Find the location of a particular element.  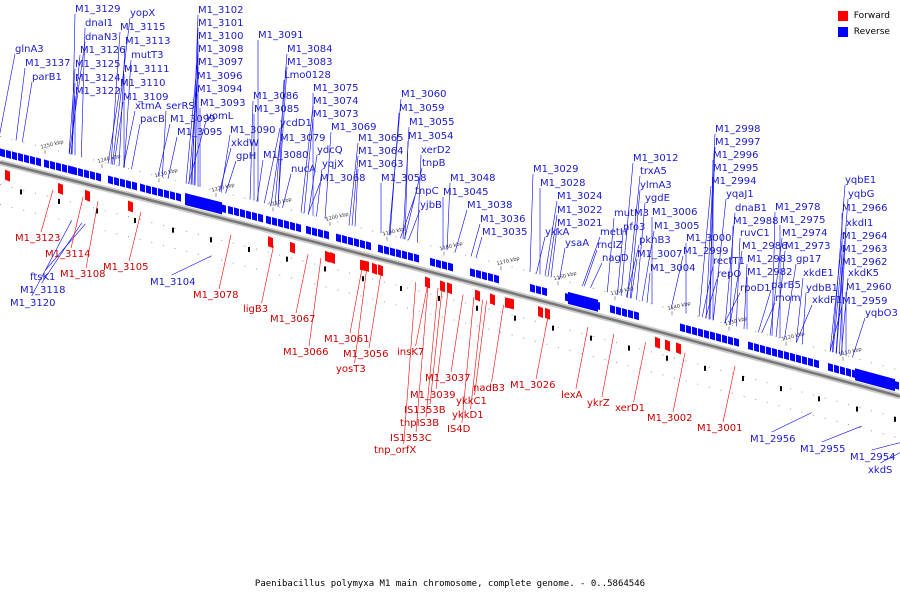

gene-label-forward: M1_3066 is located at coordinates (305, 352).